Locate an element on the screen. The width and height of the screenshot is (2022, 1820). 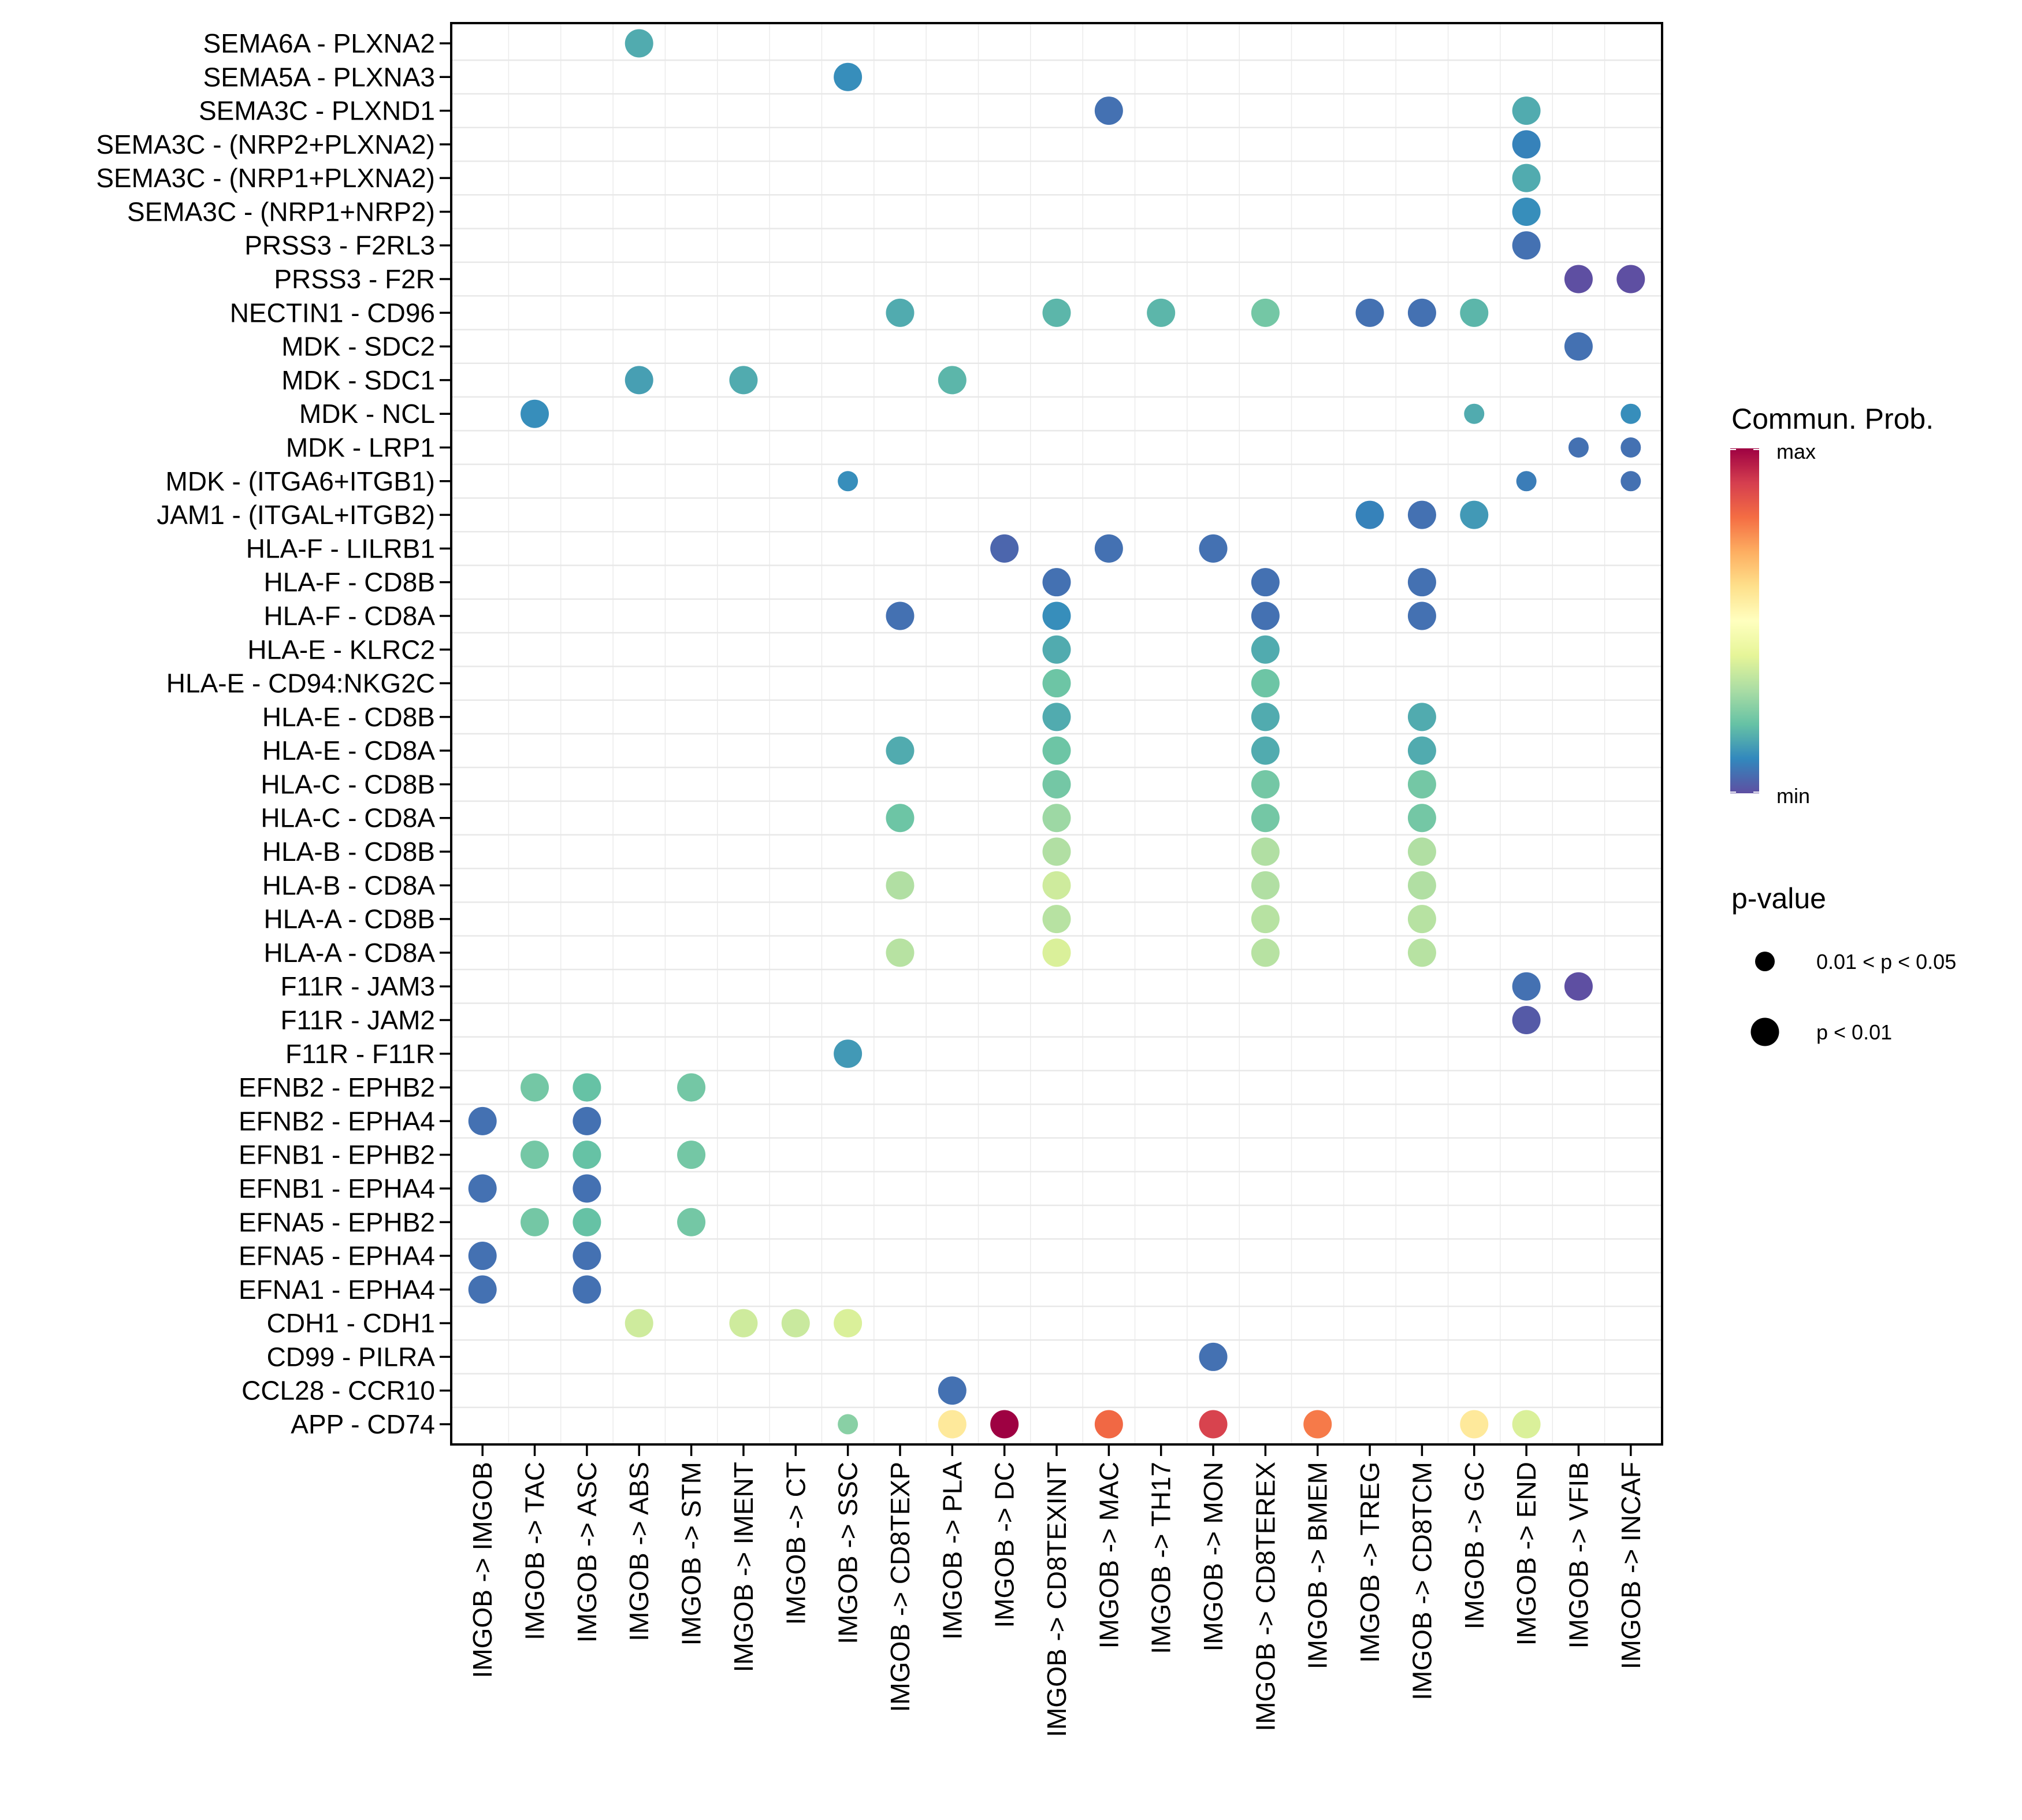
y-tick-label: F11R - JAM3 is located at coordinates (358, 986).